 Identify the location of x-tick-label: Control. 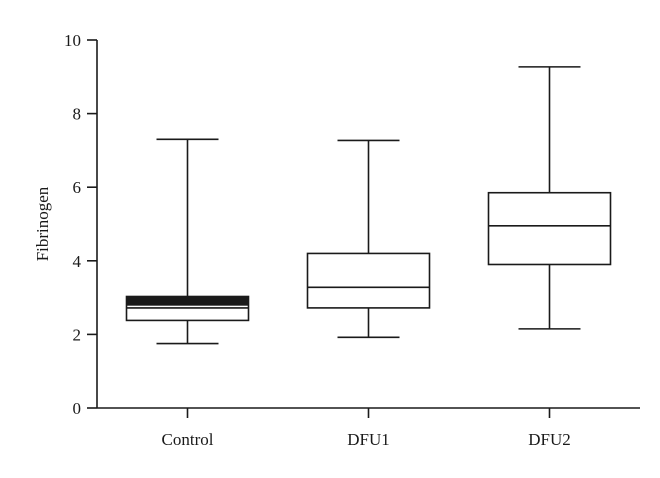
(188, 439).